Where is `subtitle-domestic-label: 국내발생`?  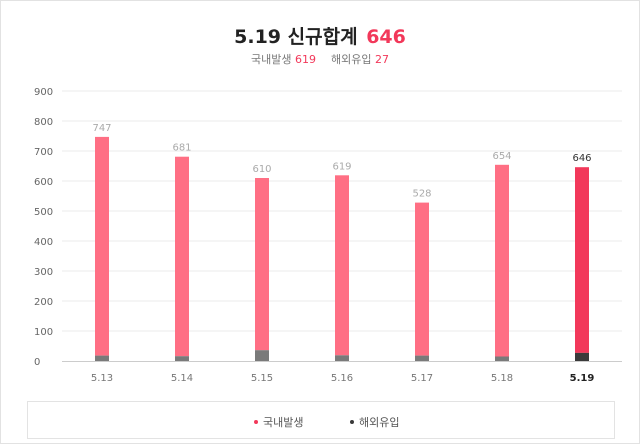
subtitle-domestic-label: 국내발생 is located at coordinates (271, 59).